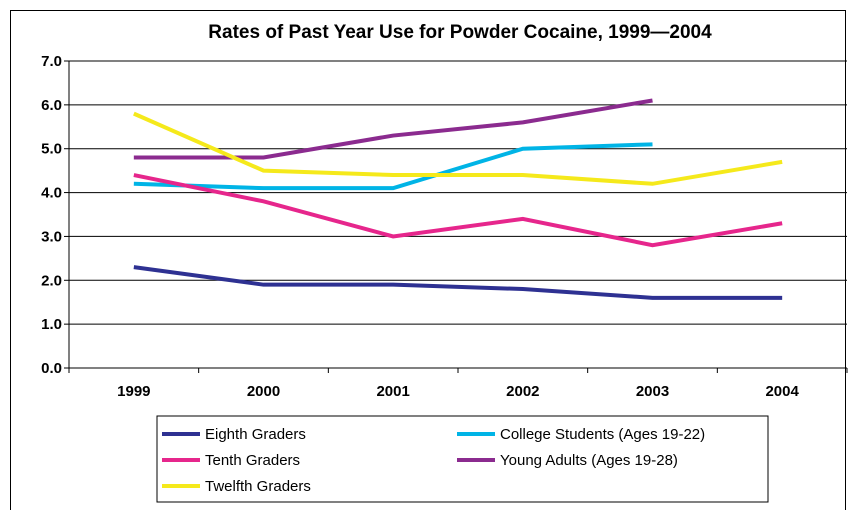 This screenshot has height=510, width=859. What do you see at coordinates (652, 391) in the screenshot?
I see `x-tick-label: 2003` at bounding box center [652, 391].